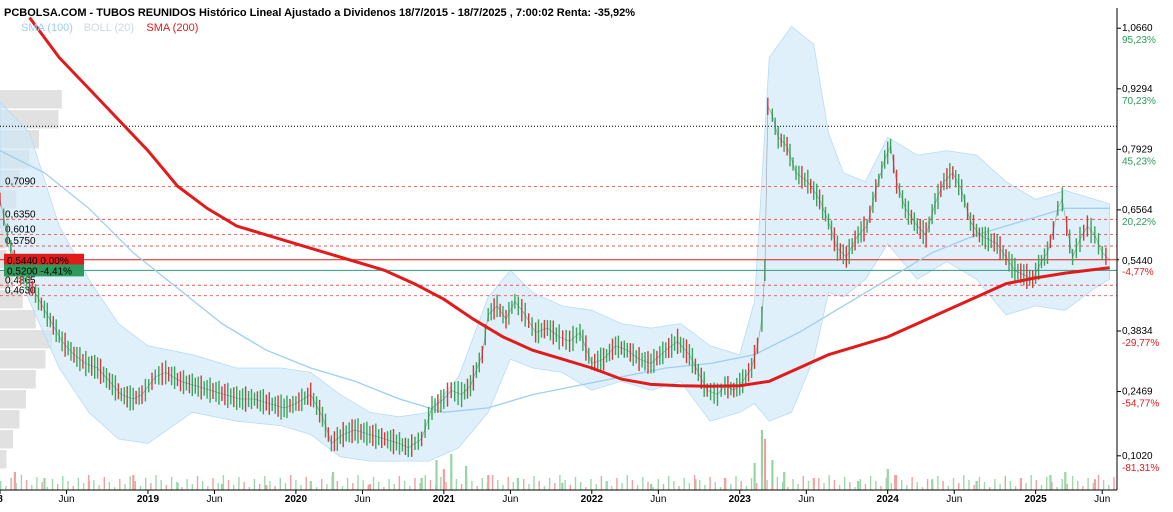 The width and height of the screenshot is (1173, 512). Describe the element at coordinates (1140, 404) in the screenshot. I see `y-tick-percent: -54,77%` at that location.